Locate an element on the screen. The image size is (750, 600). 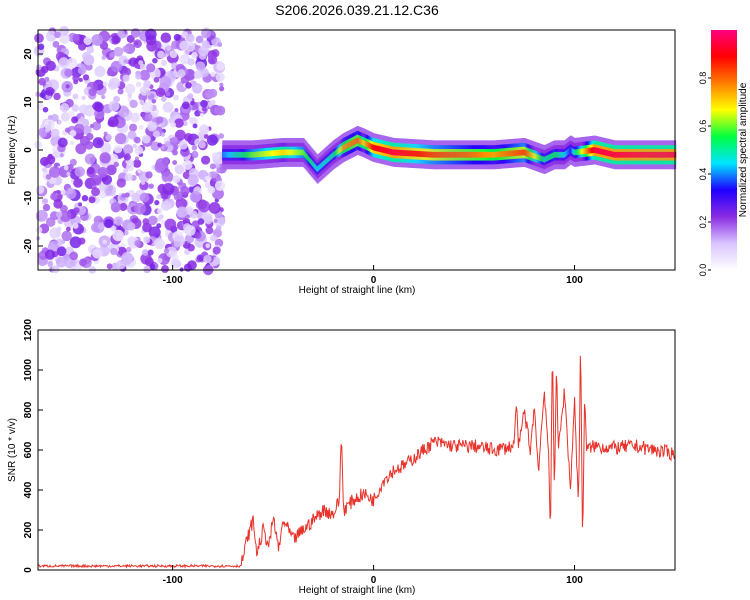
colorbar-label: Normalized spectral amplitude is located at coordinates (743, 149).